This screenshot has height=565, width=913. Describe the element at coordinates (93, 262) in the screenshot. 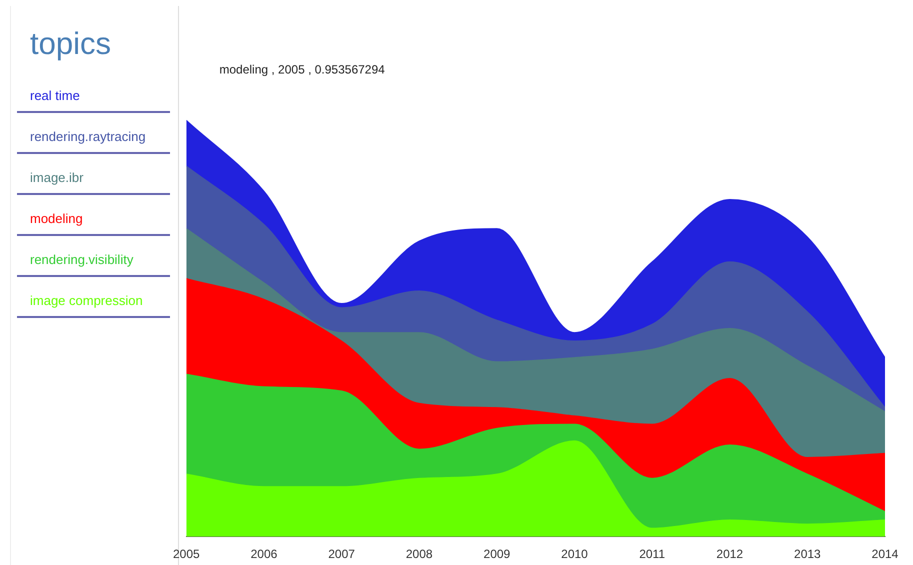

I see `text: rendering.visibility` at that location.